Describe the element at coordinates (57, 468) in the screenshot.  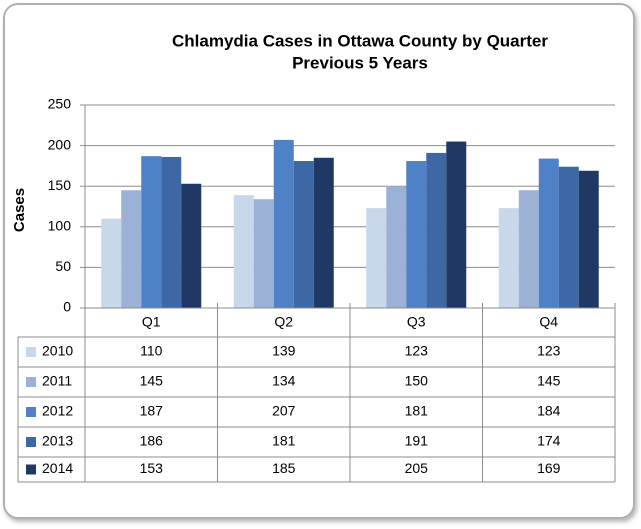
I see `legend-label: 2014` at that location.